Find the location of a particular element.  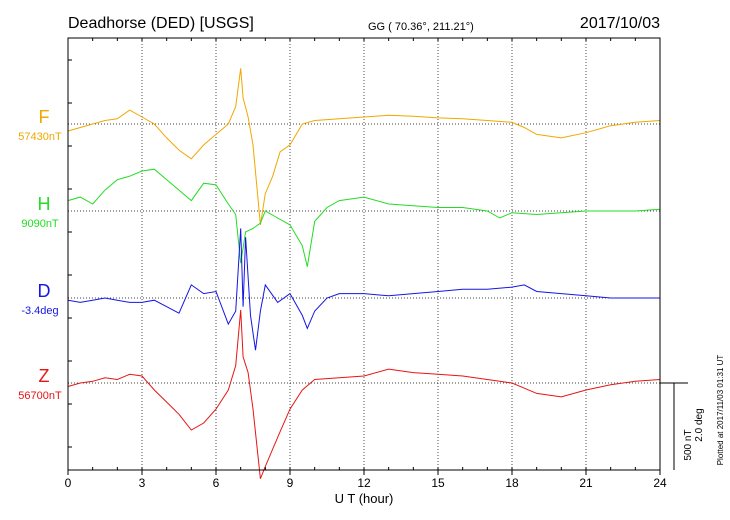

x-tick-label: 21 is located at coordinates (586, 483).